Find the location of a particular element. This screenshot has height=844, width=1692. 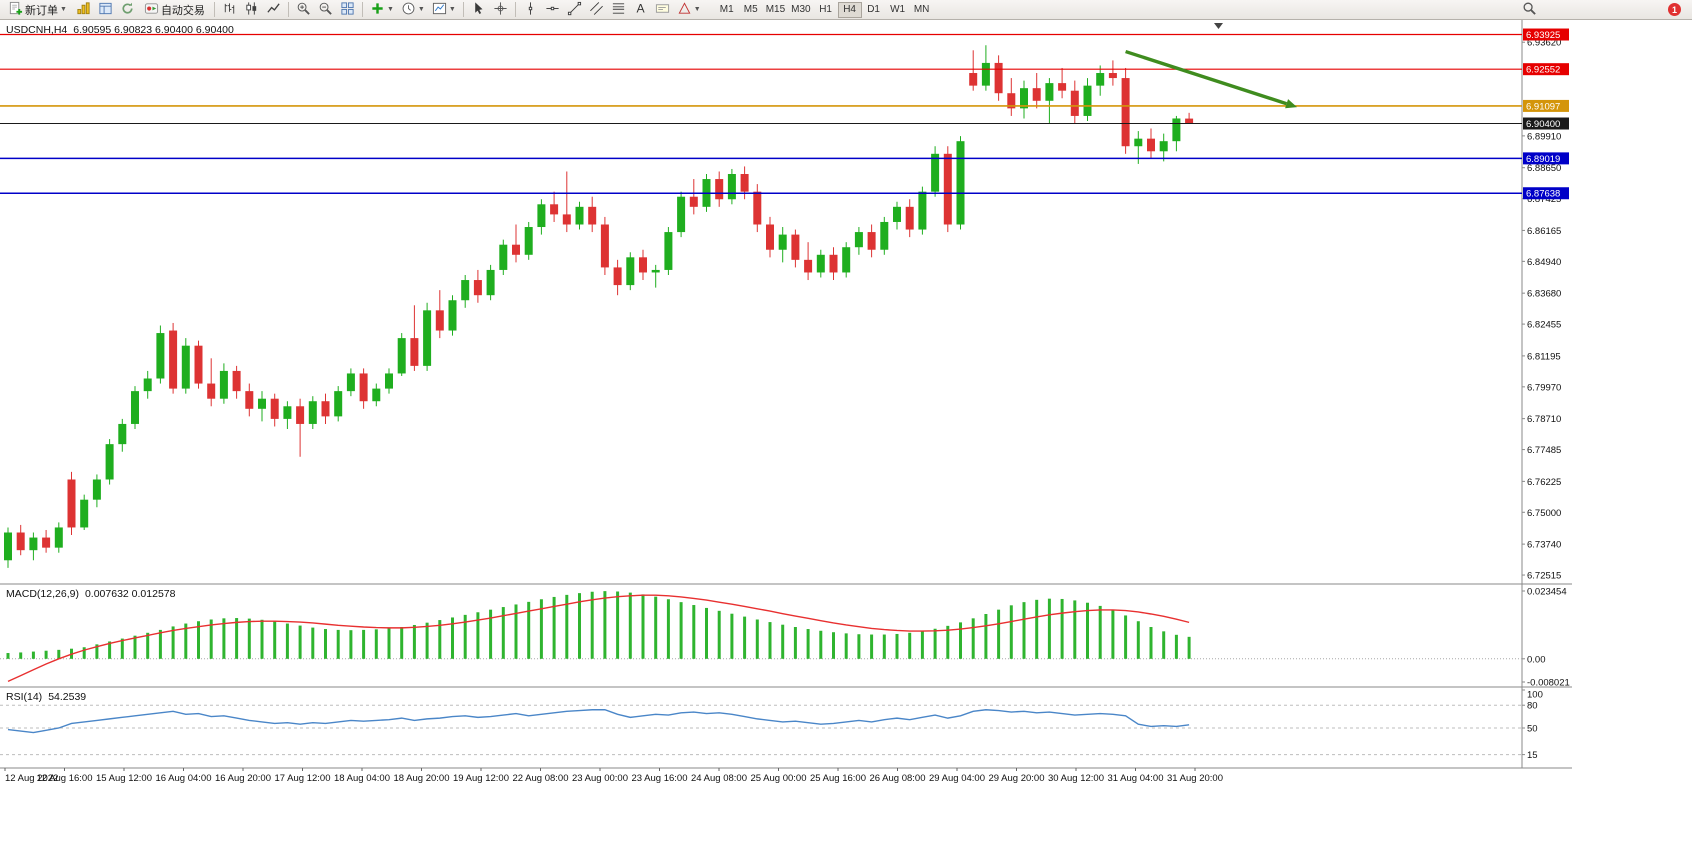

time-axis-label: 23 Aug 00:00 is located at coordinates (600, 778).